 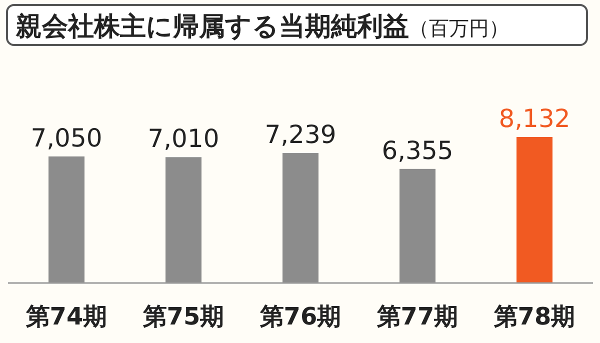 I want to click on x-tick-label: 第78期, so click(x=534, y=316).